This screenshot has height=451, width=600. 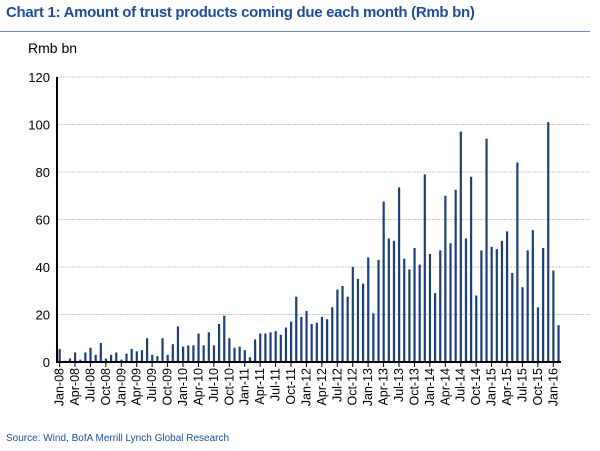 What do you see at coordinates (43, 267) in the screenshot?
I see `y-tick-label: 40` at bounding box center [43, 267].